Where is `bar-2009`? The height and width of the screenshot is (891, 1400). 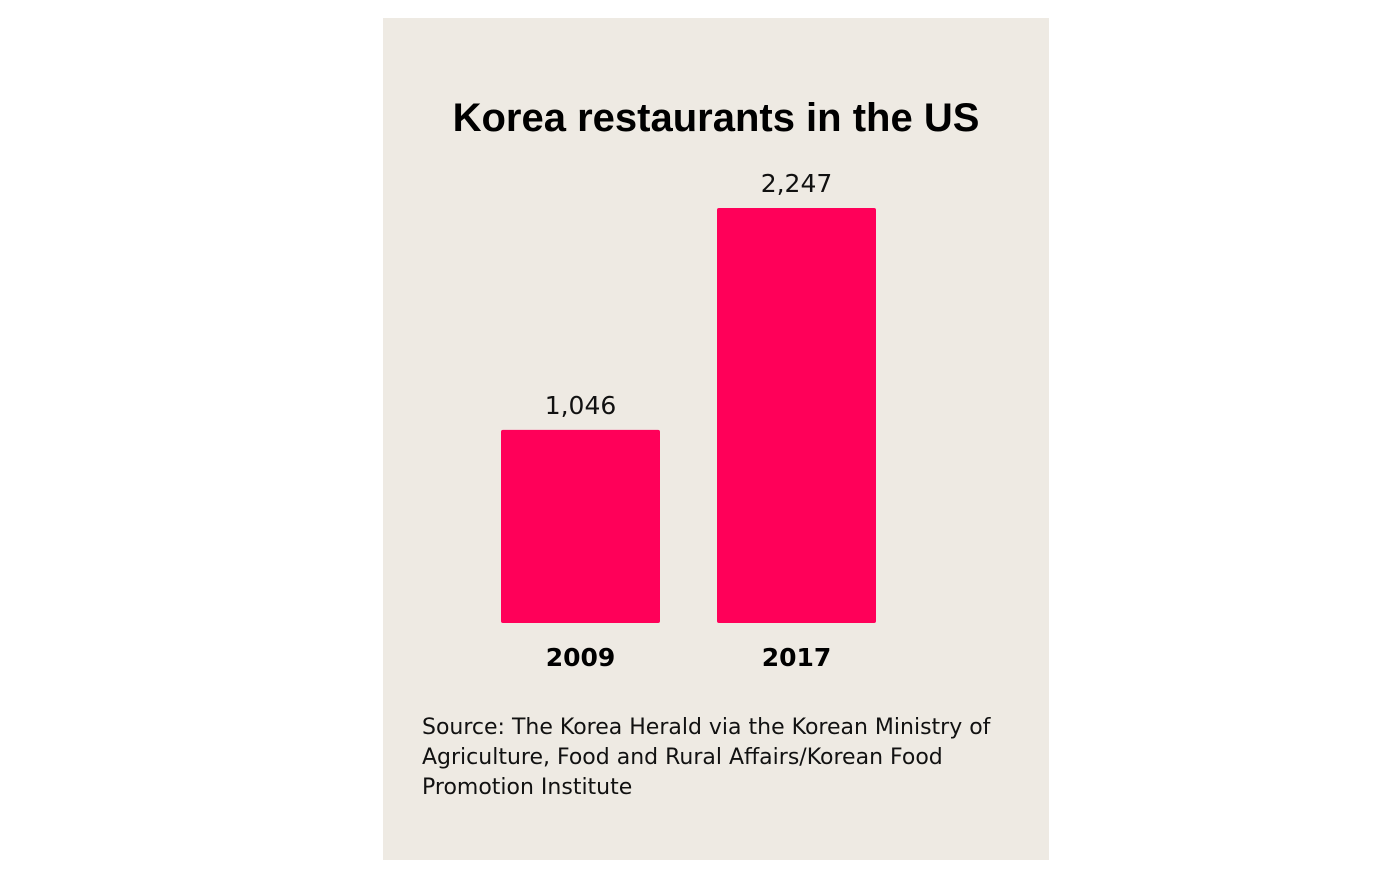 bar-2009 is located at coordinates (580, 526).